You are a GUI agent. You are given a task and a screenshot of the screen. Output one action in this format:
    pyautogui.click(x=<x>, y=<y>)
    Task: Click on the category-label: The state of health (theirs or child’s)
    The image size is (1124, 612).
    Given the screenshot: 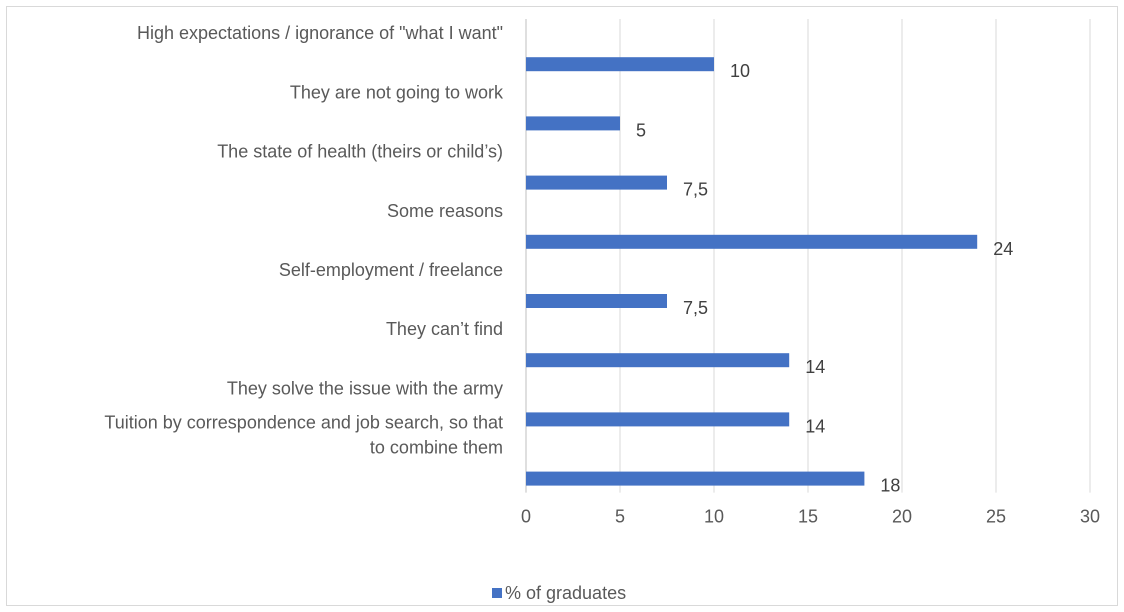 What is the action you would take?
    pyautogui.click(x=360, y=152)
    